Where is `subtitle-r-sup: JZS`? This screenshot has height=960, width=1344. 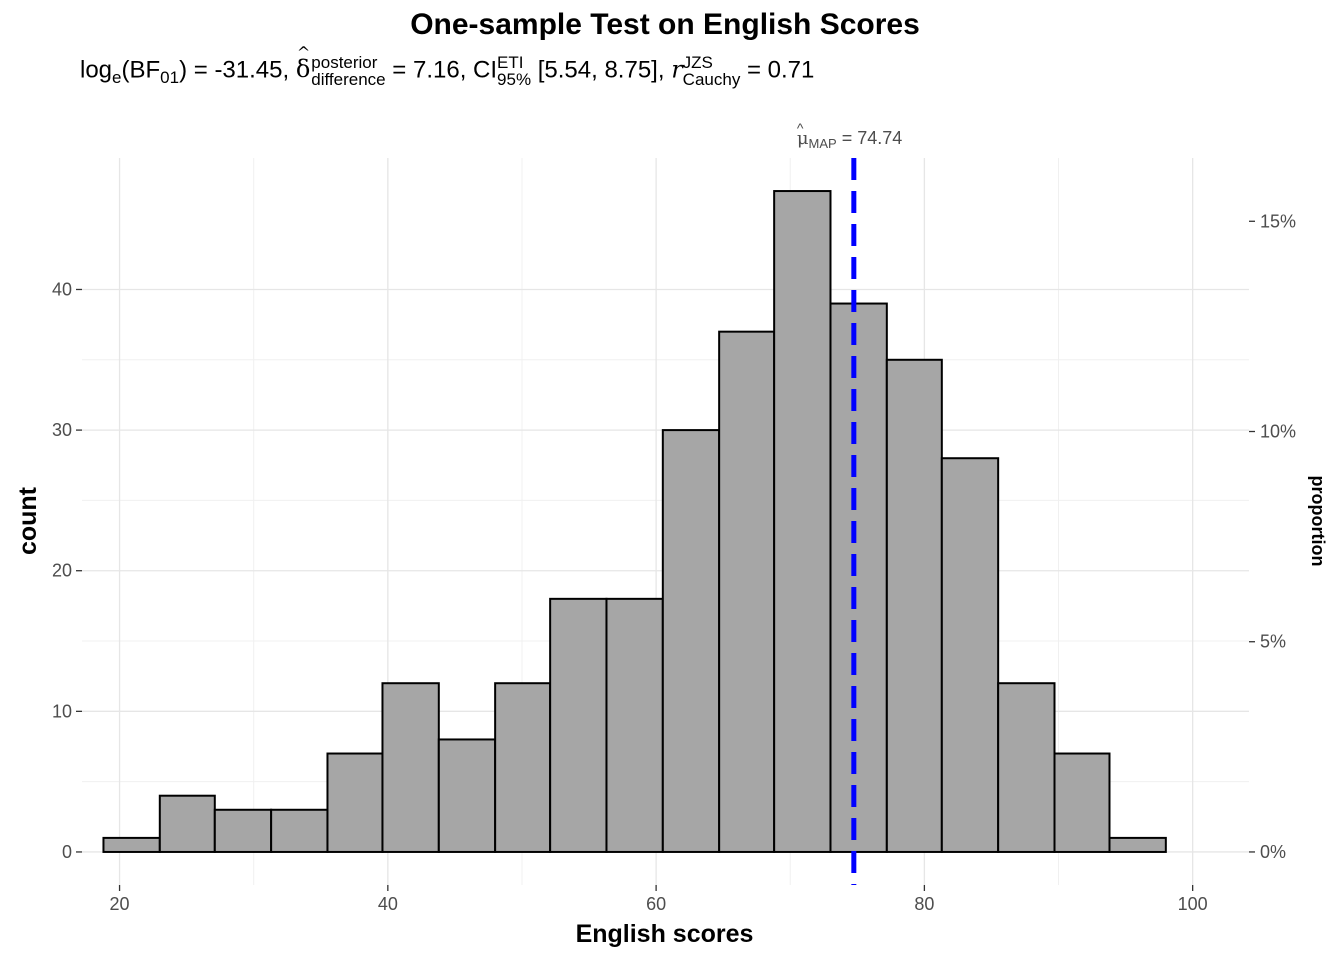 subtitle-r-sup: JZS is located at coordinates (697, 62).